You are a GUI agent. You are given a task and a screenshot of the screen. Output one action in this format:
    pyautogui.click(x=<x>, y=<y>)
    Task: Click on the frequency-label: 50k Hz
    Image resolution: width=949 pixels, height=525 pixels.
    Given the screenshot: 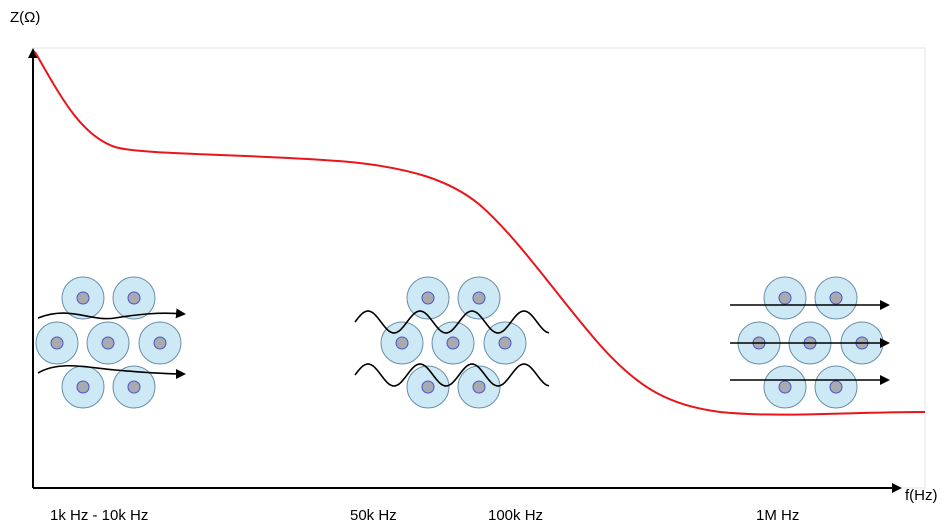 What is the action you would take?
    pyautogui.click(x=373, y=515)
    